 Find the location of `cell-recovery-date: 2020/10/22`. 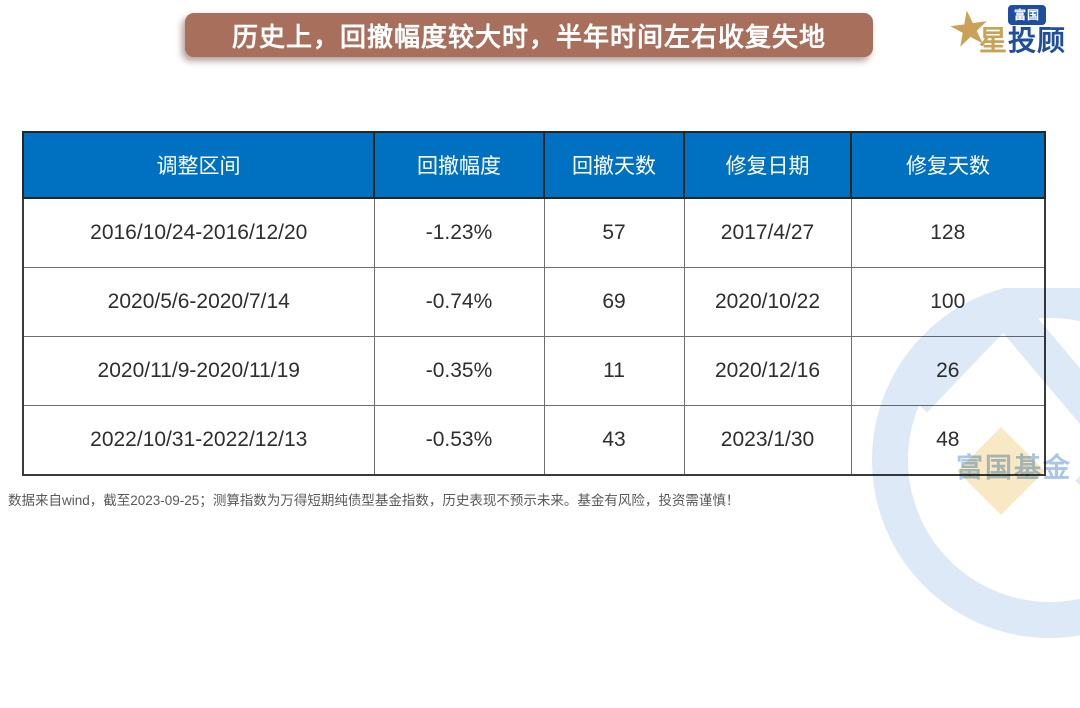

cell-recovery-date: 2020/10/22 is located at coordinates (767, 302).